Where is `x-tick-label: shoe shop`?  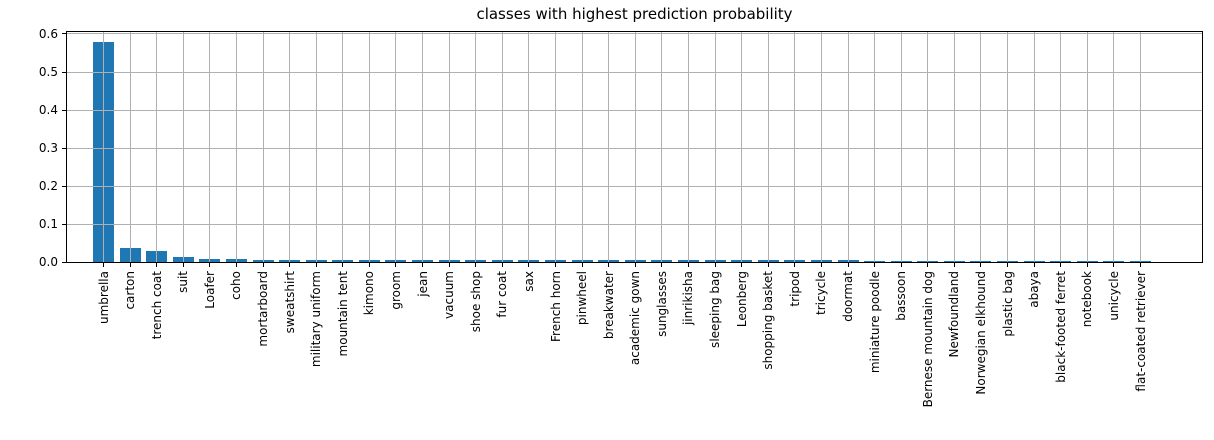
x-tick-label: shoe shop is located at coordinates (475, 302).